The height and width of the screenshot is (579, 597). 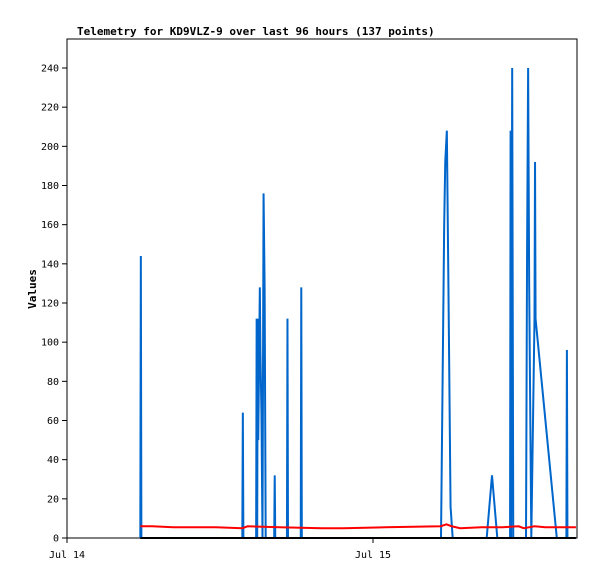 What do you see at coordinates (32, 289) in the screenshot?
I see `y-axis-label: Values` at bounding box center [32, 289].